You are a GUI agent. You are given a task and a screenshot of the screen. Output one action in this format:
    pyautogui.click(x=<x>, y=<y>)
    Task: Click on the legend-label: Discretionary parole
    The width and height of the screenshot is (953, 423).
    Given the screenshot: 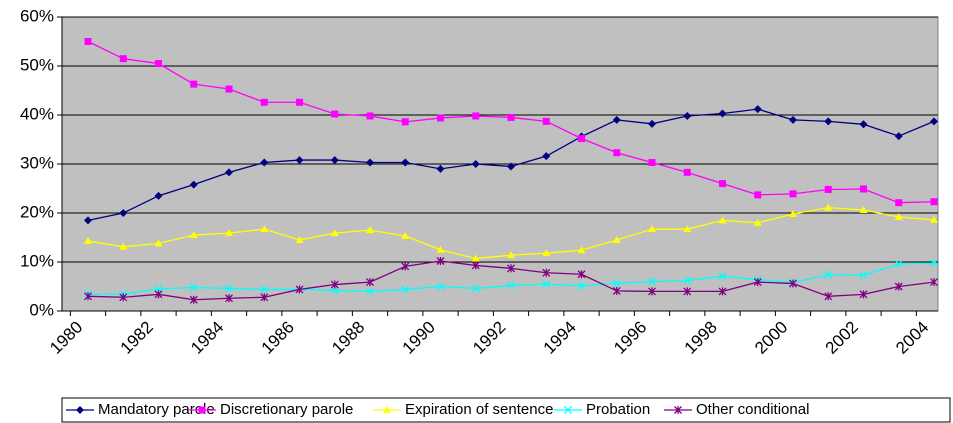 What is the action you would take?
    pyautogui.click(x=286, y=409)
    